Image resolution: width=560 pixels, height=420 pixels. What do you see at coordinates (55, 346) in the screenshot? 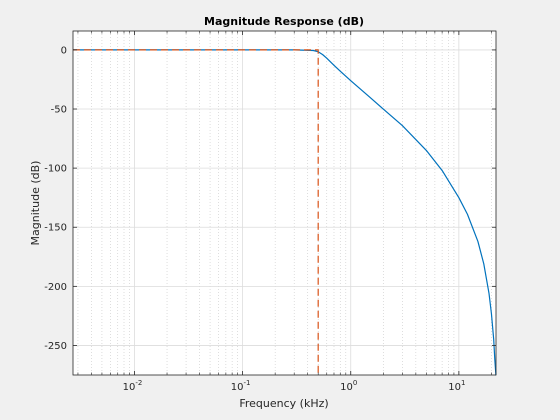
I see `y-tick-label: -250` at bounding box center [55, 346].